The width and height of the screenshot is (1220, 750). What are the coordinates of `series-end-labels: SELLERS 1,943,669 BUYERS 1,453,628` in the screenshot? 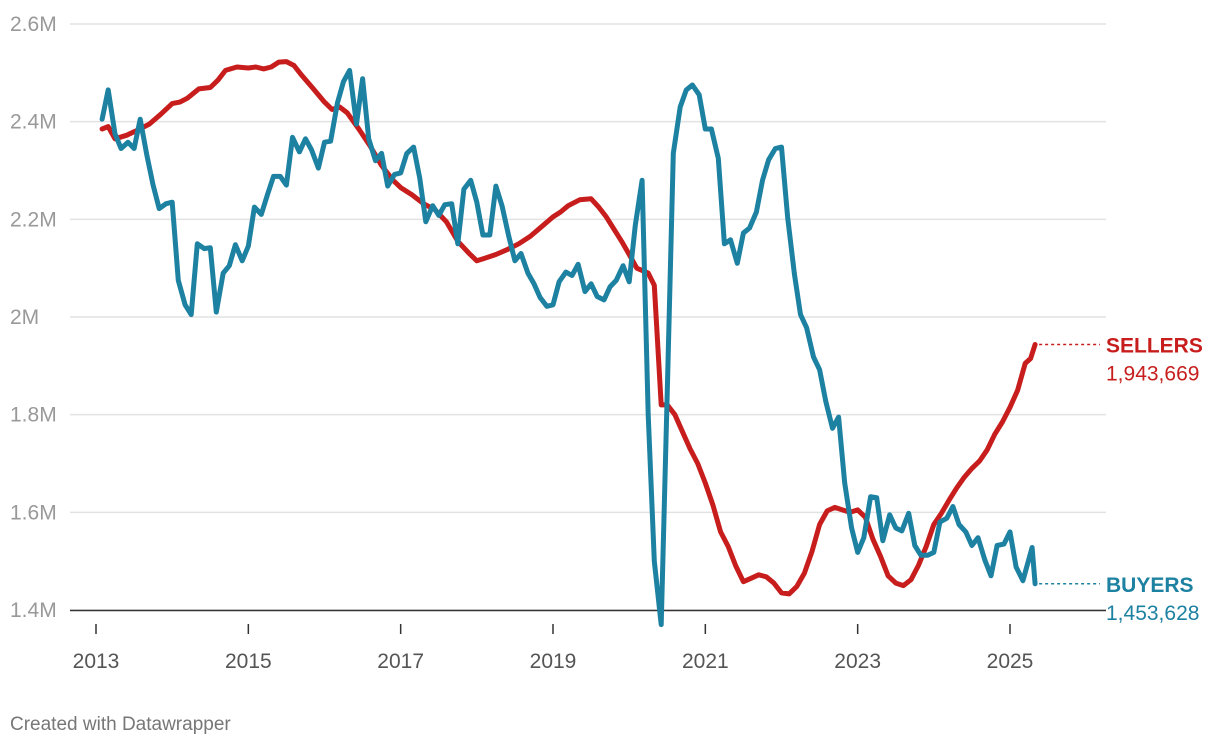 It's located at (1121, 480).